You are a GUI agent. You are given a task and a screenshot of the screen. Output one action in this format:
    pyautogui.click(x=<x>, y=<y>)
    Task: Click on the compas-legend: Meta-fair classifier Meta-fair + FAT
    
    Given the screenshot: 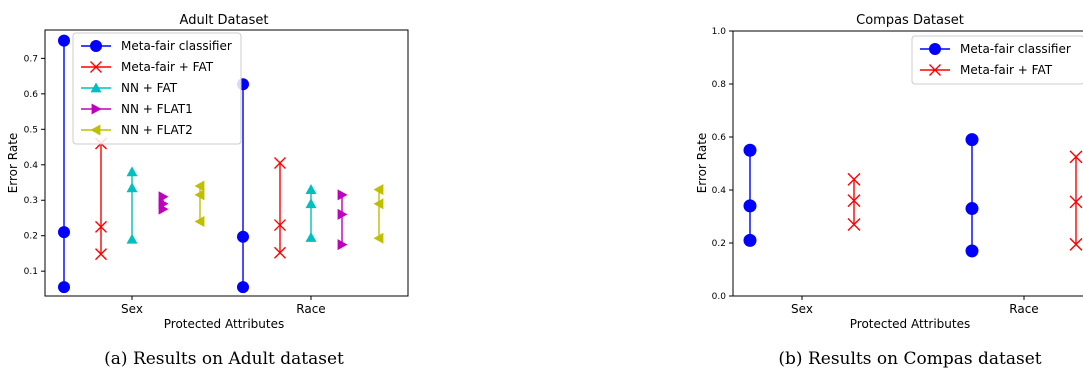 What is the action you would take?
    pyautogui.click(x=997, y=60)
    